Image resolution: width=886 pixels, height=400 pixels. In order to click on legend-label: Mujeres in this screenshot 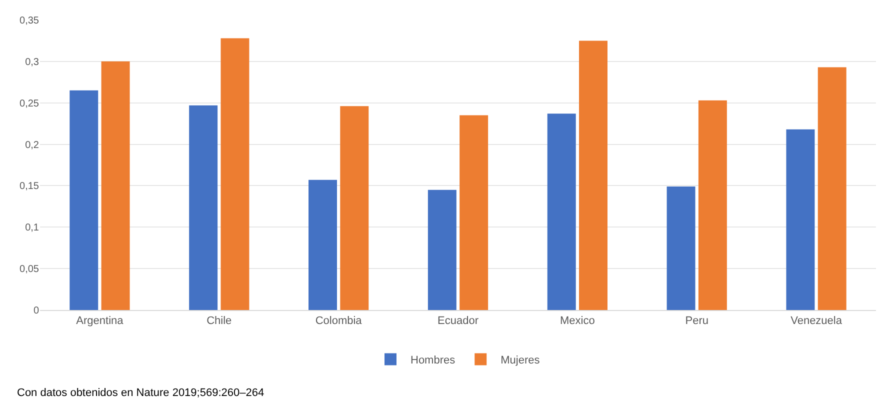, I will do `click(520, 360)`.